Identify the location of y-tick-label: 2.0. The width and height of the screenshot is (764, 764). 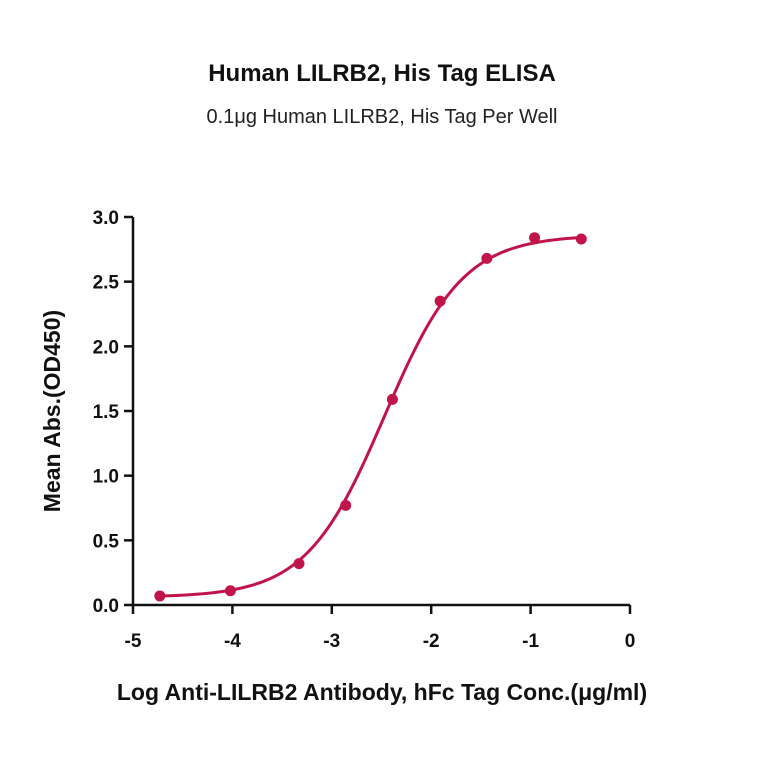
(106, 347).